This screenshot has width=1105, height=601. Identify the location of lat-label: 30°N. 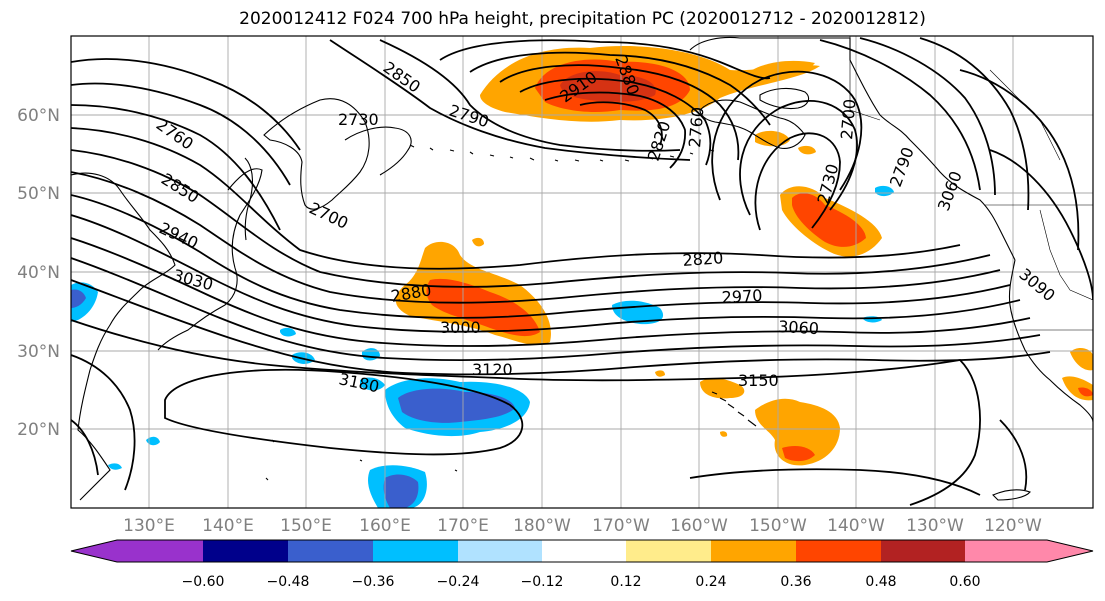
(38, 352).